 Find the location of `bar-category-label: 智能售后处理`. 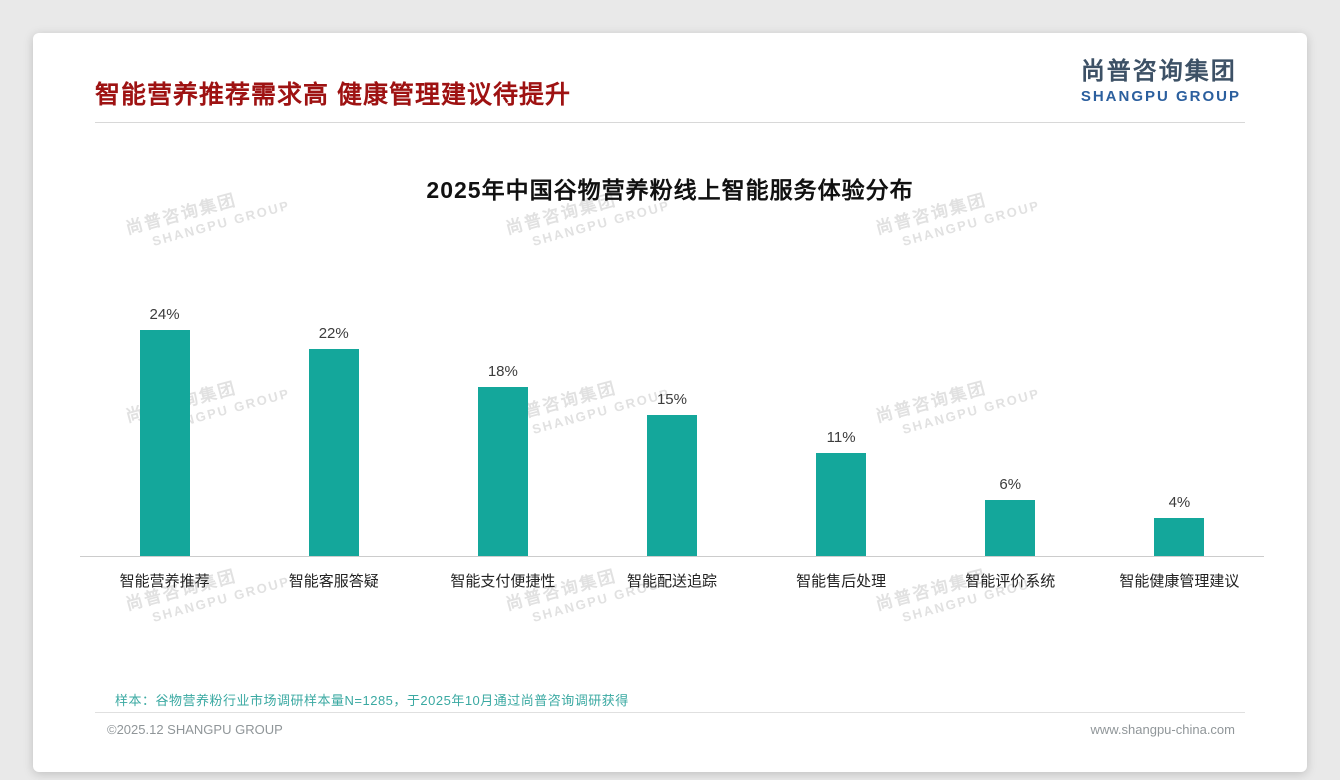

bar-category-label: 智能售后处理 is located at coordinates (841, 581).